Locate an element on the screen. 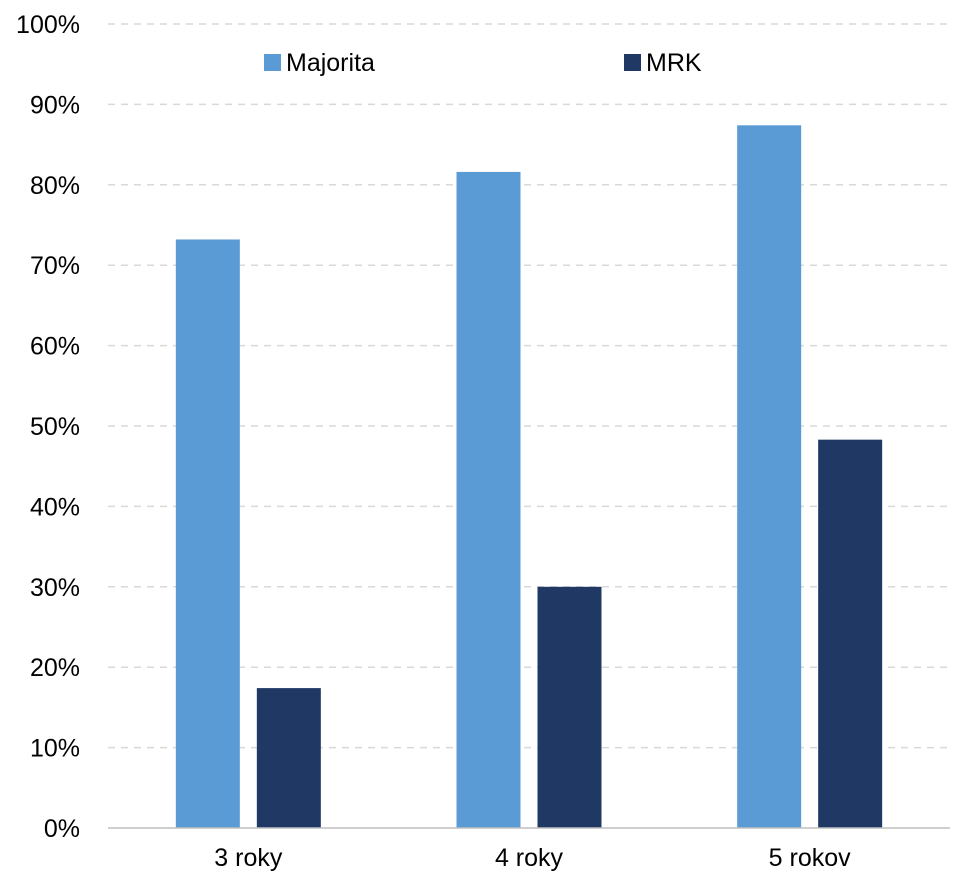 The width and height of the screenshot is (961, 886). x-tick-label: 3 roky is located at coordinates (248, 858).